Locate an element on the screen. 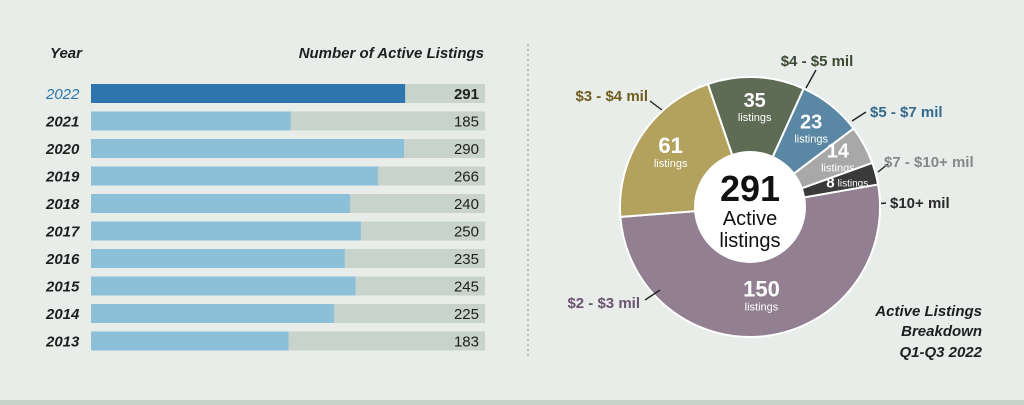 This screenshot has height=405, width=1024. slice-value-label: 14 is located at coordinates (838, 151).